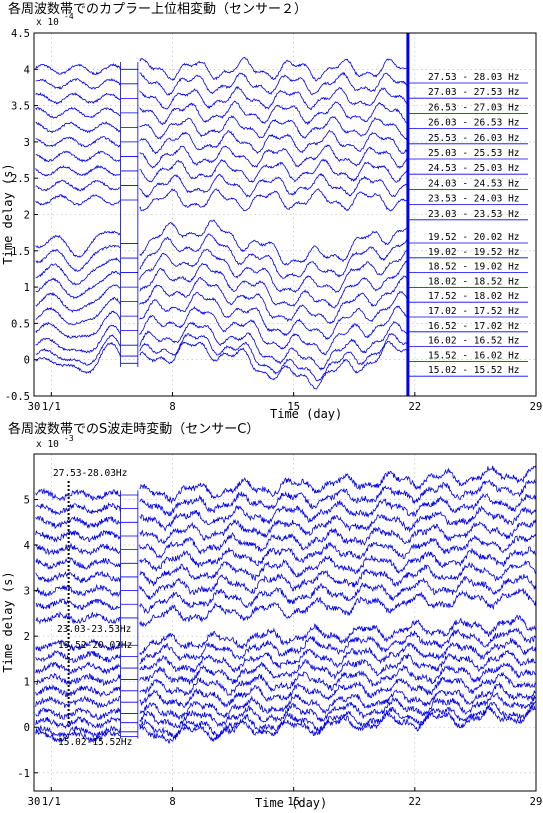  What do you see at coordinates (474, 267) in the screenshot?
I see `band-label: 18.52 - 19.02 Hz` at bounding box center [474, 267].